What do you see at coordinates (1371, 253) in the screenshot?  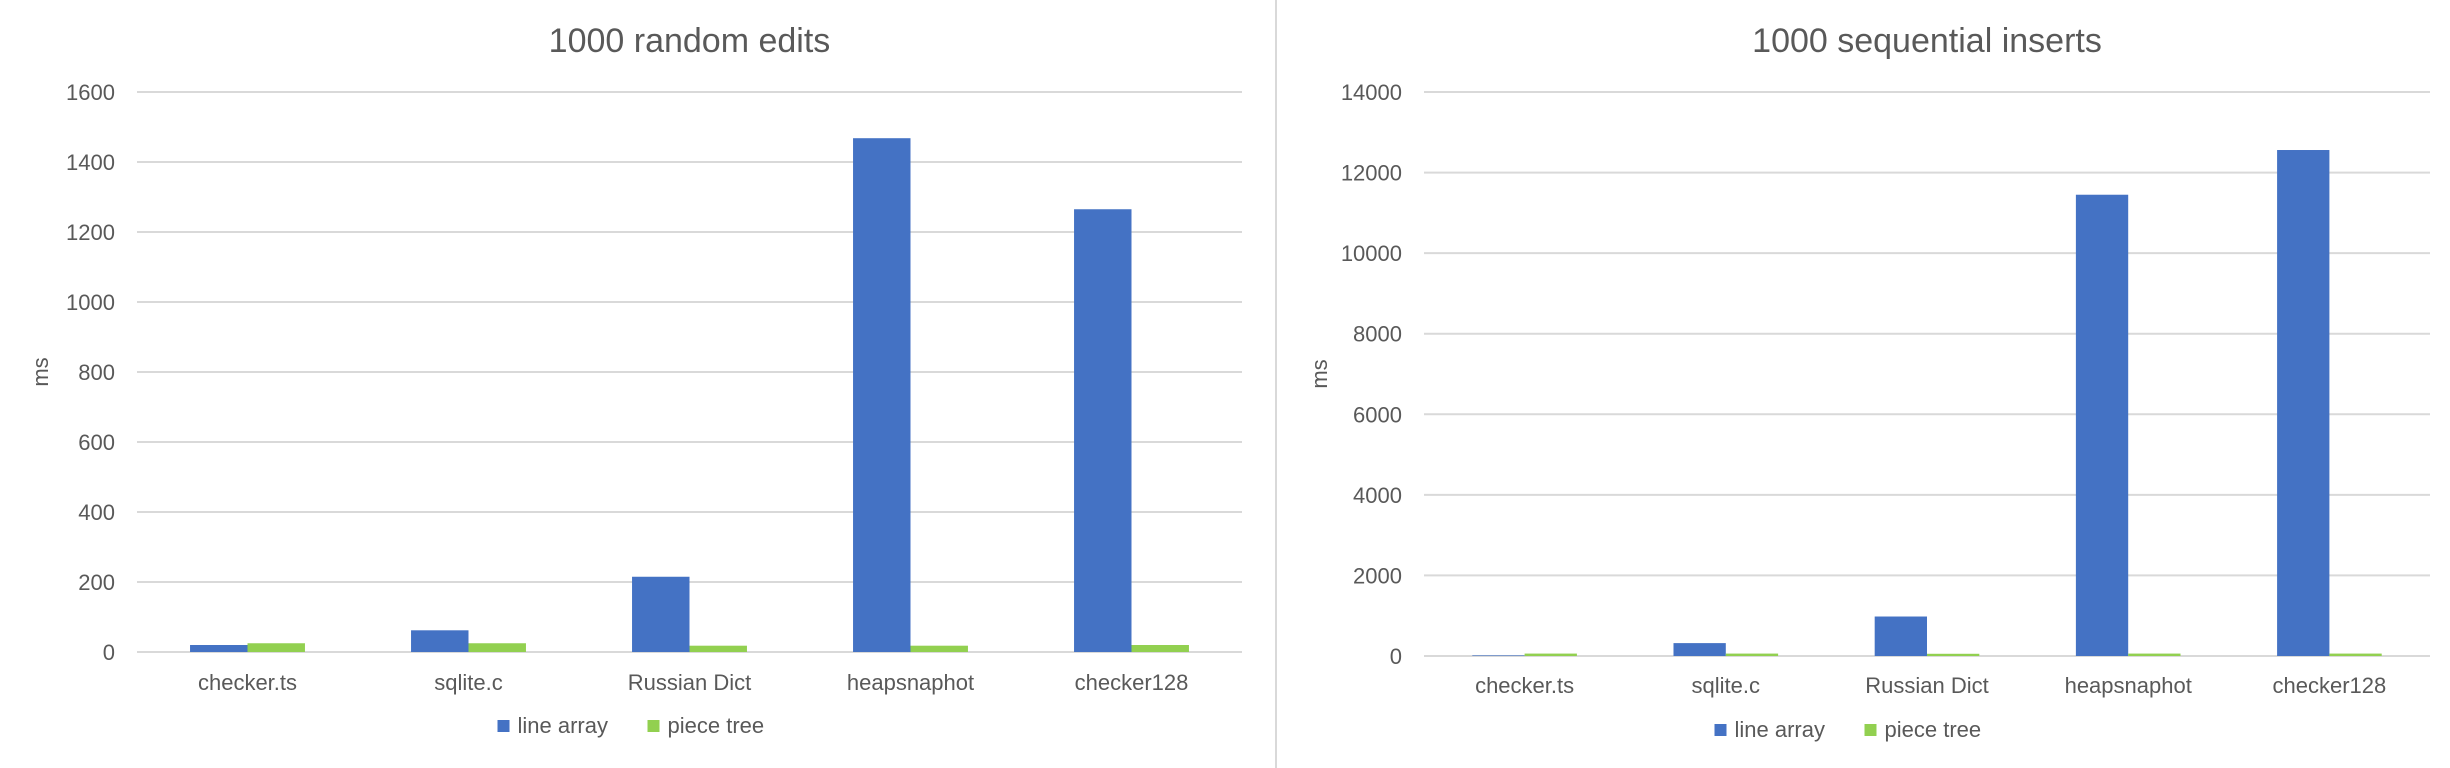 I see `y-tick-label: 10000` at bounding box center [1371, 253].